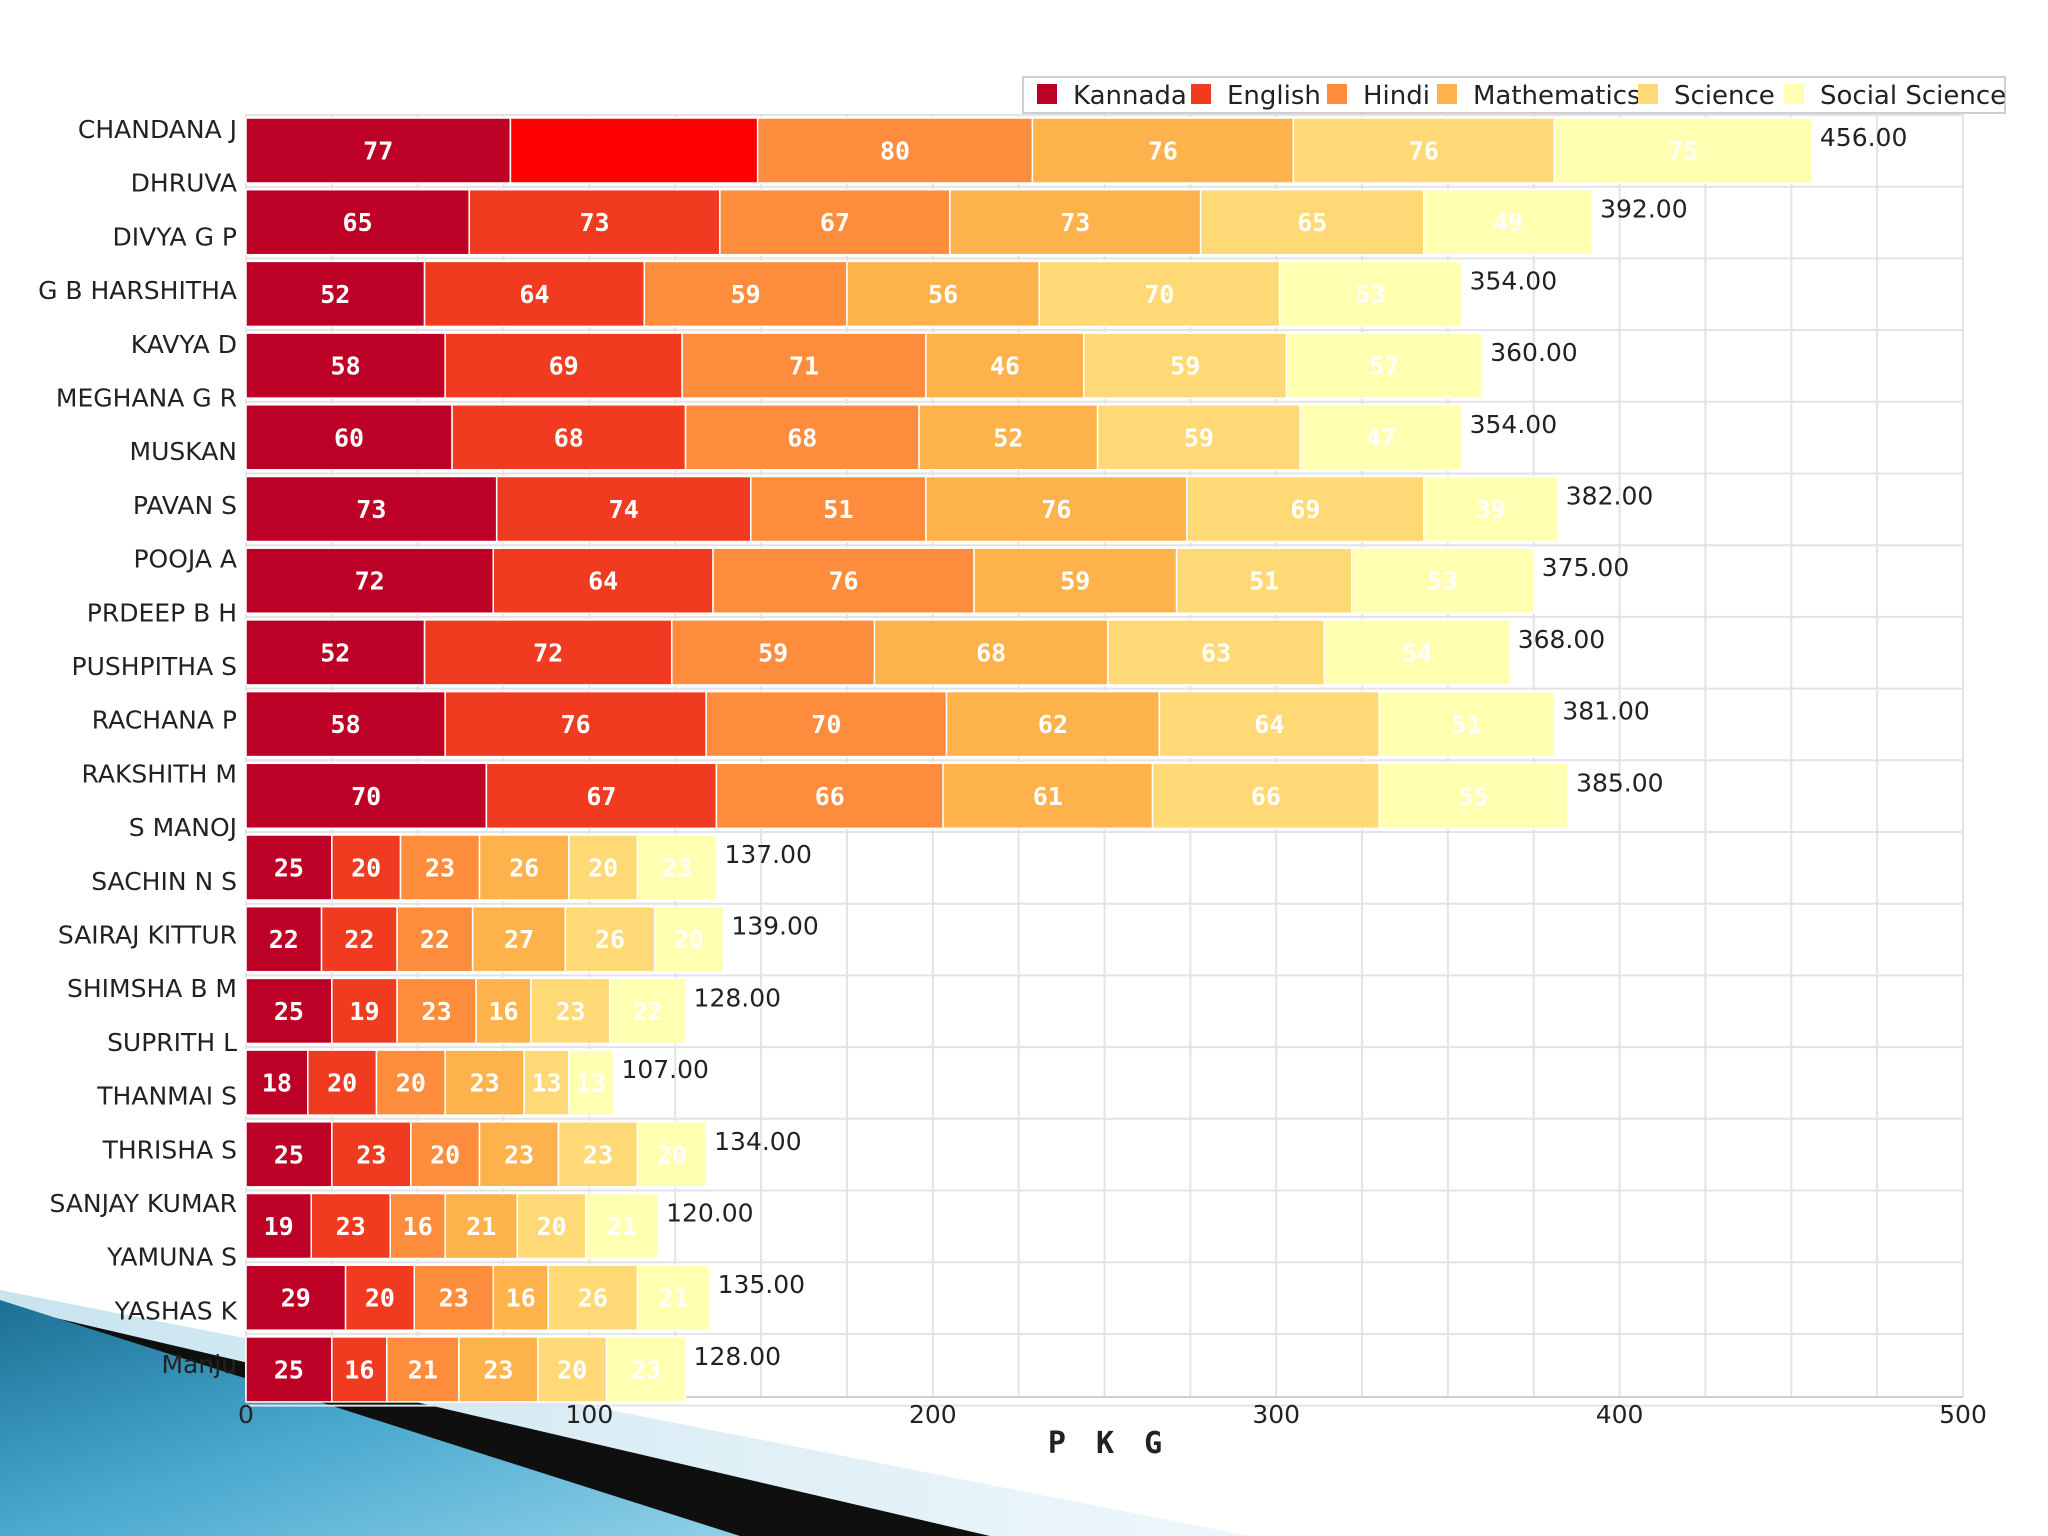  Describe the element at coordinates (1130, 96) in the screenshot. I see `legend-label: Kannada` at that location.